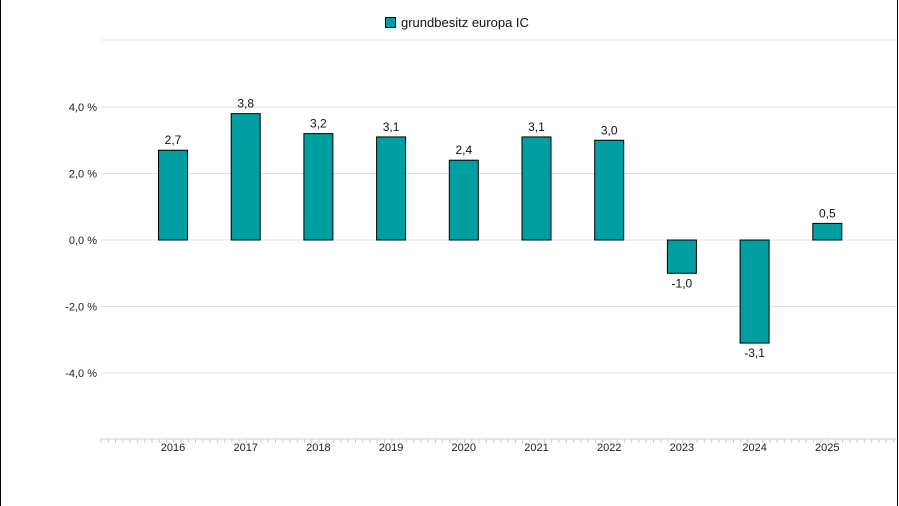  What do you see at coordinates (827, 213) in the screenshot?
I see `data-label-2025: 0,5` at bounding box center [827, 213].